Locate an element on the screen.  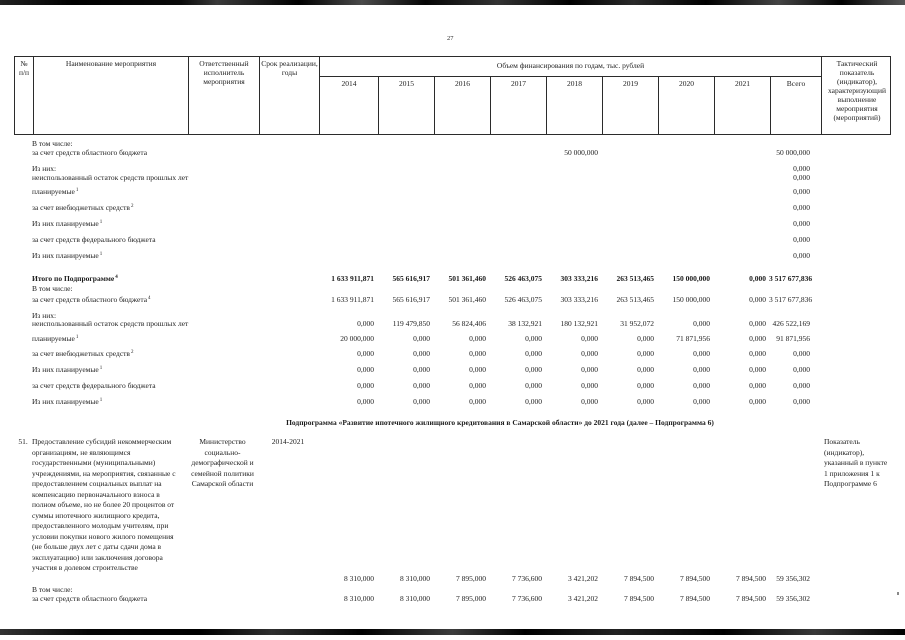
cell-total: 59 356,302 is located at coordinates (793, 578).